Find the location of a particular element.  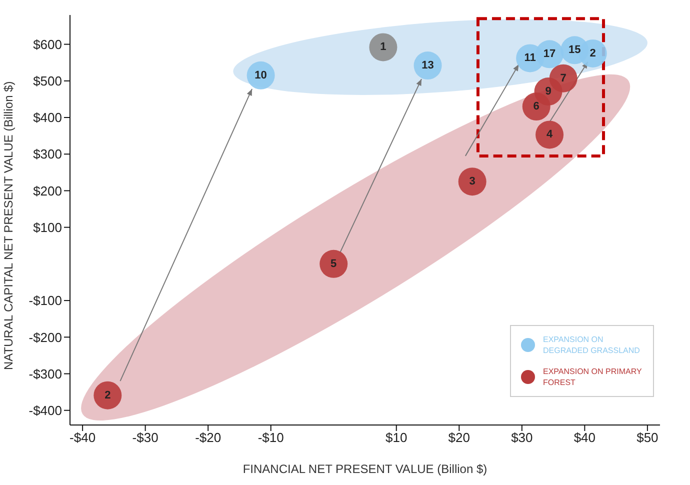

y-tick-label: $500 is located at coordinates (47, 81).